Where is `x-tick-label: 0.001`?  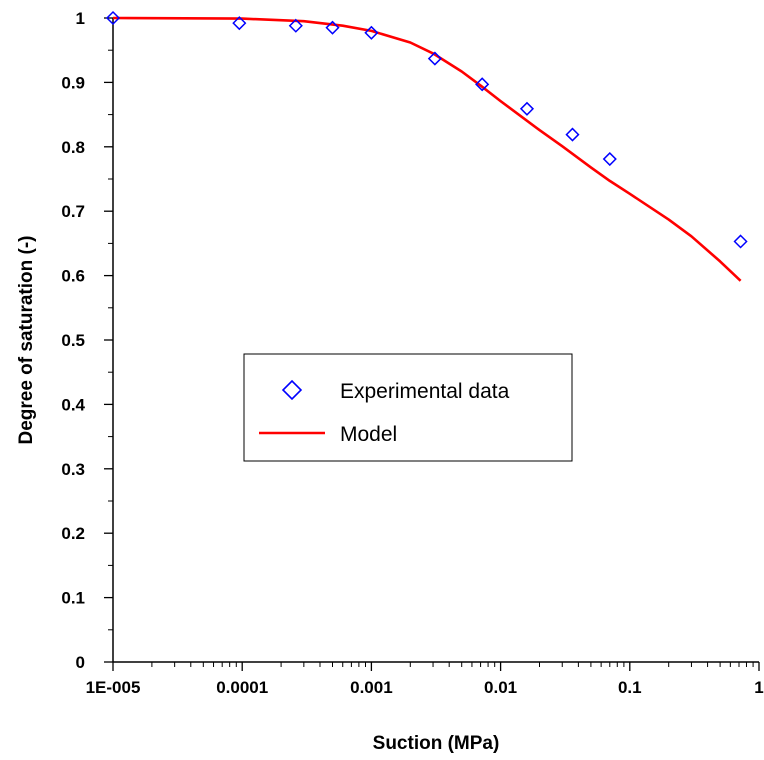 x-tick-label: 0.001 is located at coordinates (371, 687).